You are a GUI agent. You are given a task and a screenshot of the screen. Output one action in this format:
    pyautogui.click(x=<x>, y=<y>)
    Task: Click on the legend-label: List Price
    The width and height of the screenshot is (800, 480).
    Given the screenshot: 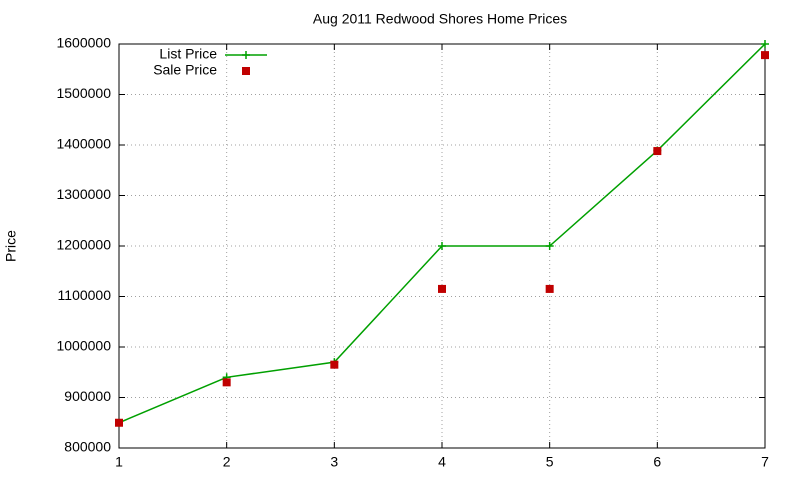 What is the action you would take?
    pyautogui.click(x=188, y=54)
    